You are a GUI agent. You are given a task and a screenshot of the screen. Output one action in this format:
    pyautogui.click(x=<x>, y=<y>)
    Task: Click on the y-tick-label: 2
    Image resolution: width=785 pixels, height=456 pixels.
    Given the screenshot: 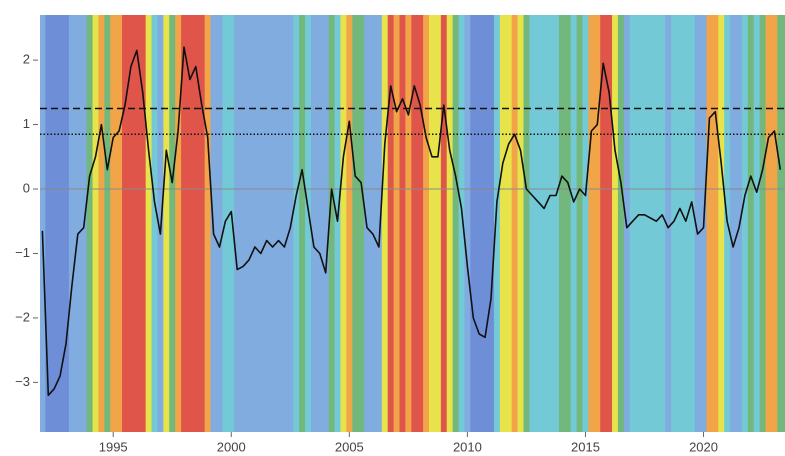 What is the action you would take?
    pyautogui.click(x=26, y=59)
    